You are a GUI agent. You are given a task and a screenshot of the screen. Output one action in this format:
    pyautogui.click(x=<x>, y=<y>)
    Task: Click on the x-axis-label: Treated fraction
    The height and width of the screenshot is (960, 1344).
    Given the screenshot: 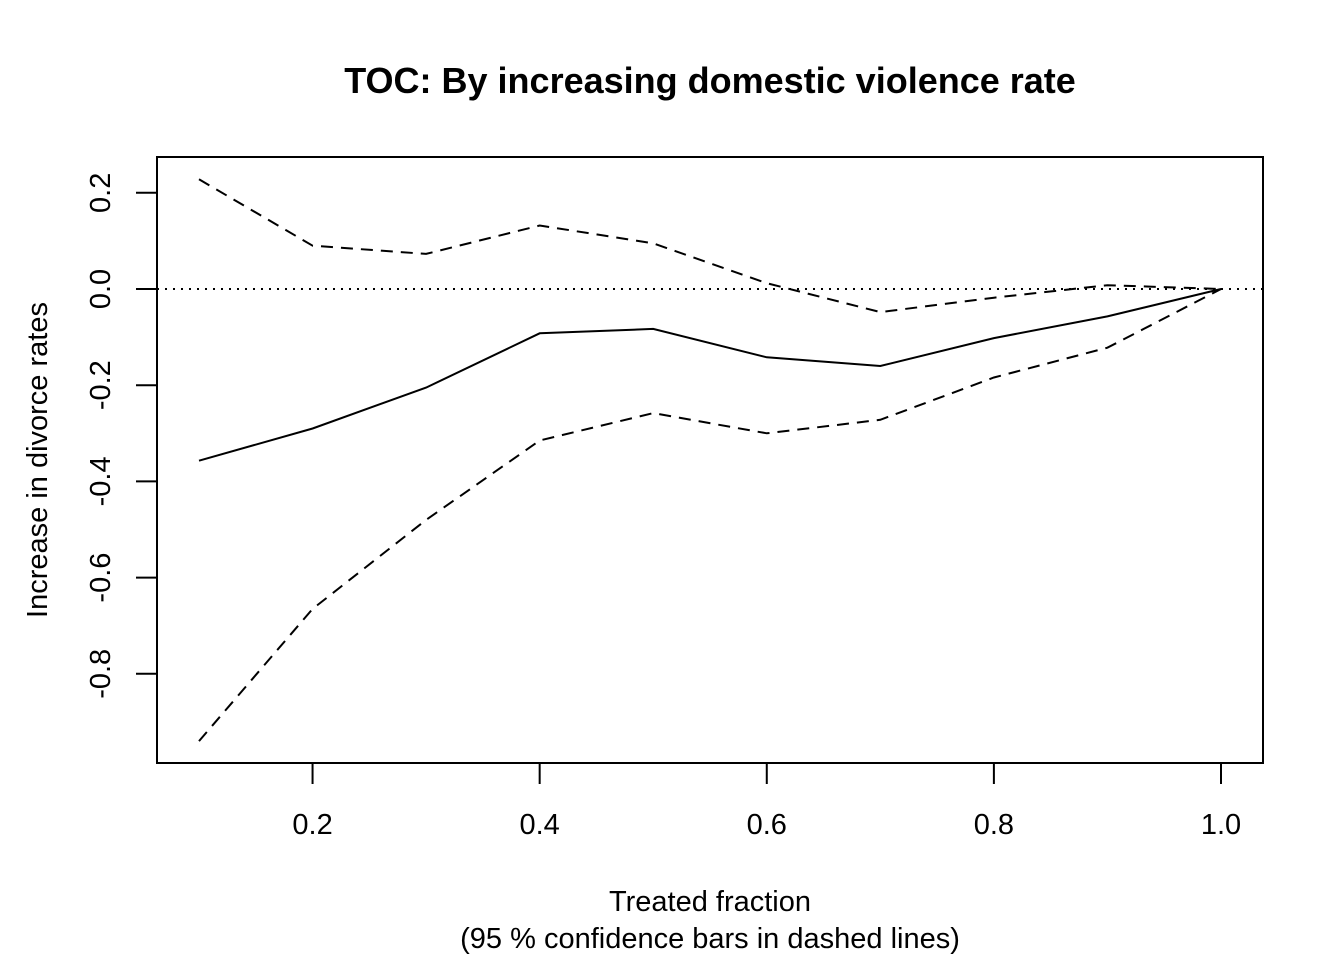 What is the action you would take?
    pyautogui.click(x=710, y=902)
    